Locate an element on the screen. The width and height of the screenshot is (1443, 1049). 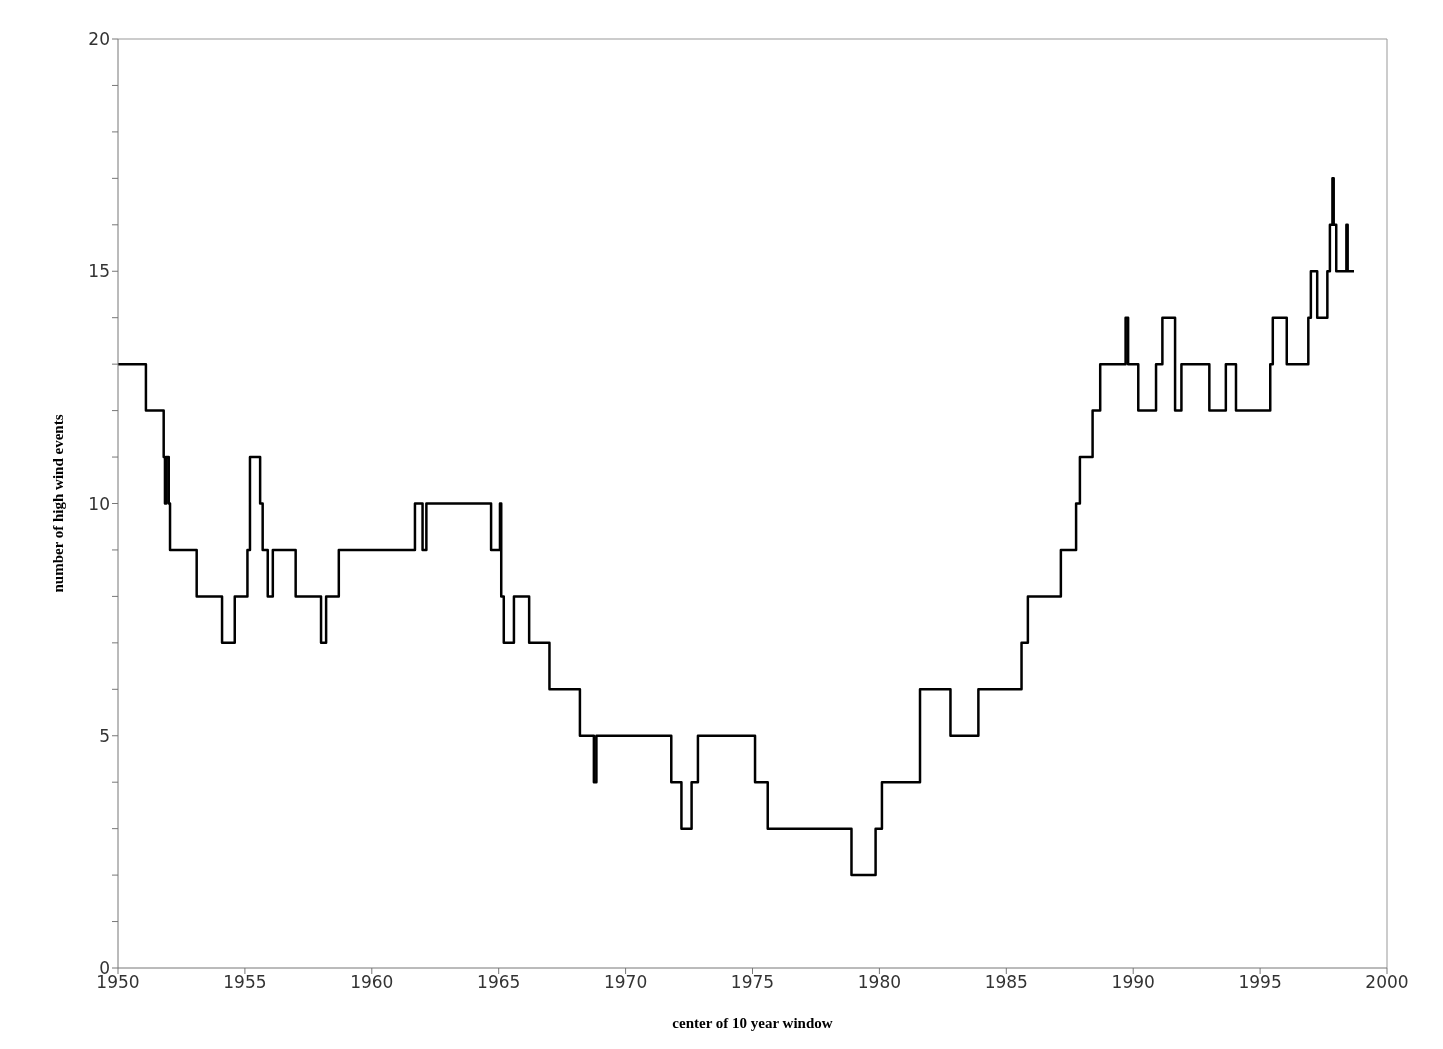
x-tick-label: 1985 is located at coordinates (1006, 982).